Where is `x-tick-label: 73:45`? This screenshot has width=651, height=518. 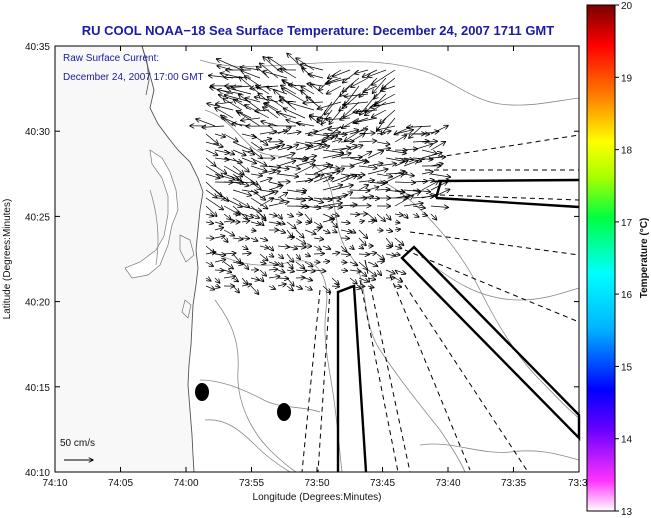
x-tick-label: 73:45 is located at coordinates (382, 483).